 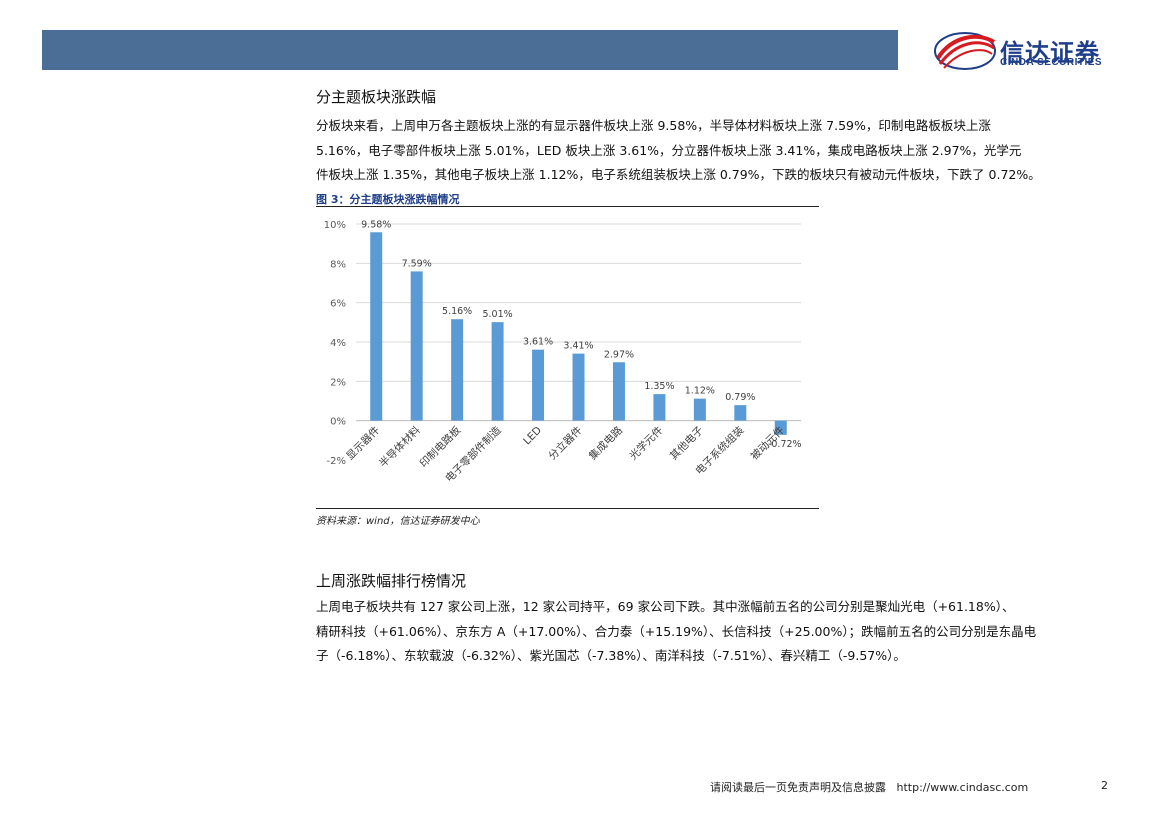 What do you see at coordinates (605, 442) in the screenshot?
I see `category-label: 集成电路` at bounding box center [605, 442].